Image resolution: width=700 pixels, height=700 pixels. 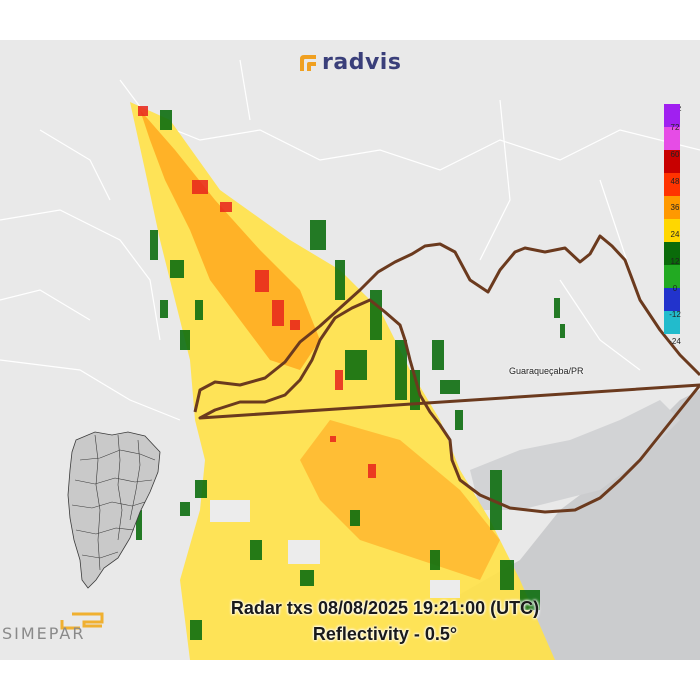 I want to click on caption-product: Reflectivity - 0.5°, so click(x=385, y=634).